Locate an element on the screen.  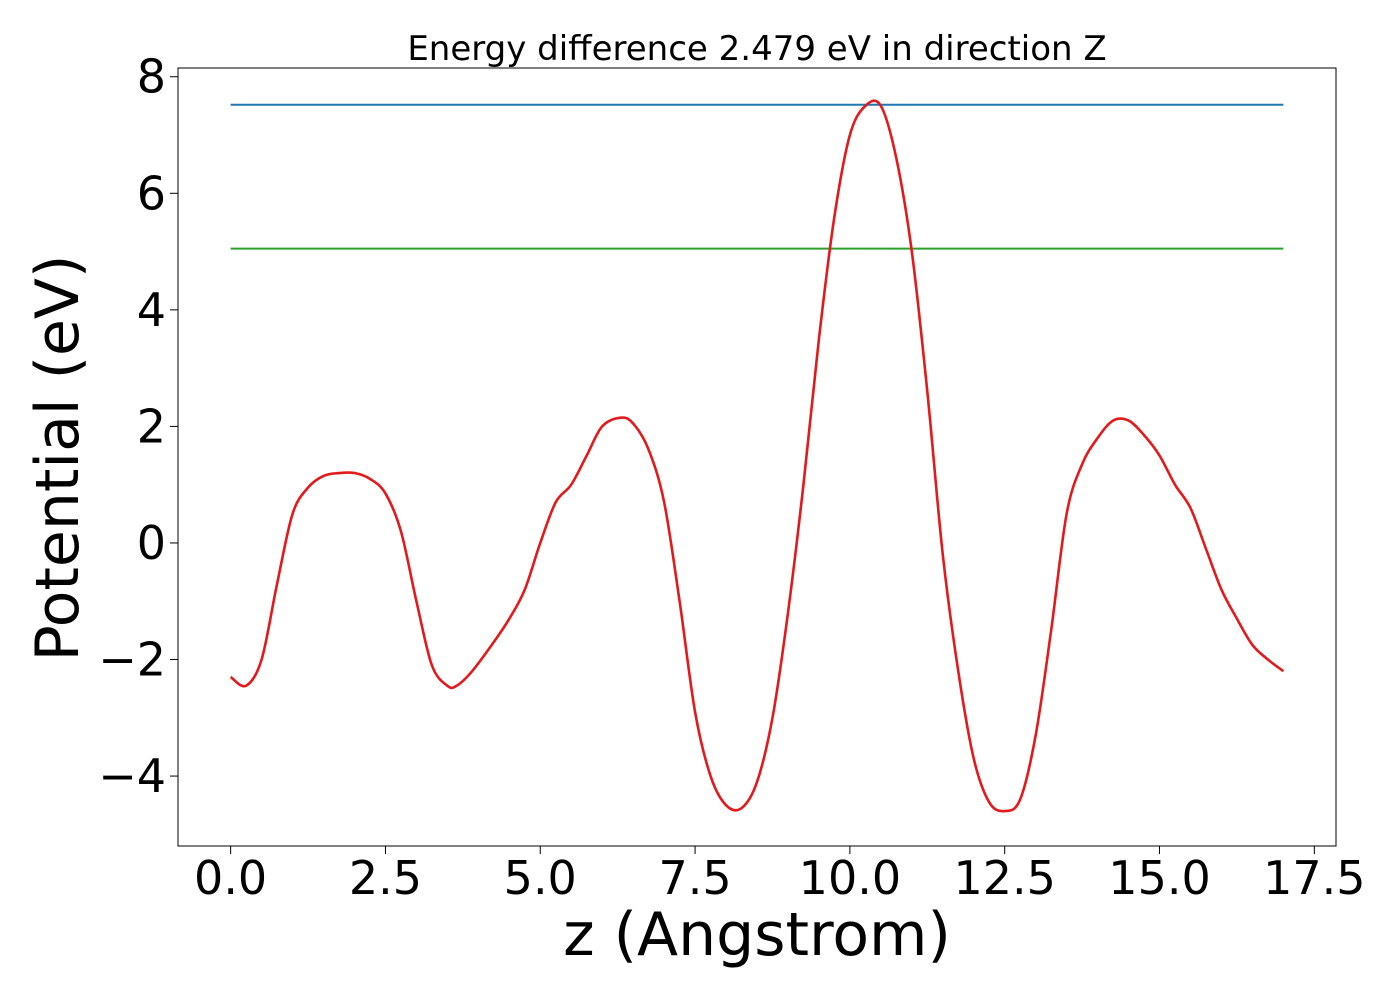
x-tick-label: 2.5 is located at coordinates (385, 878).